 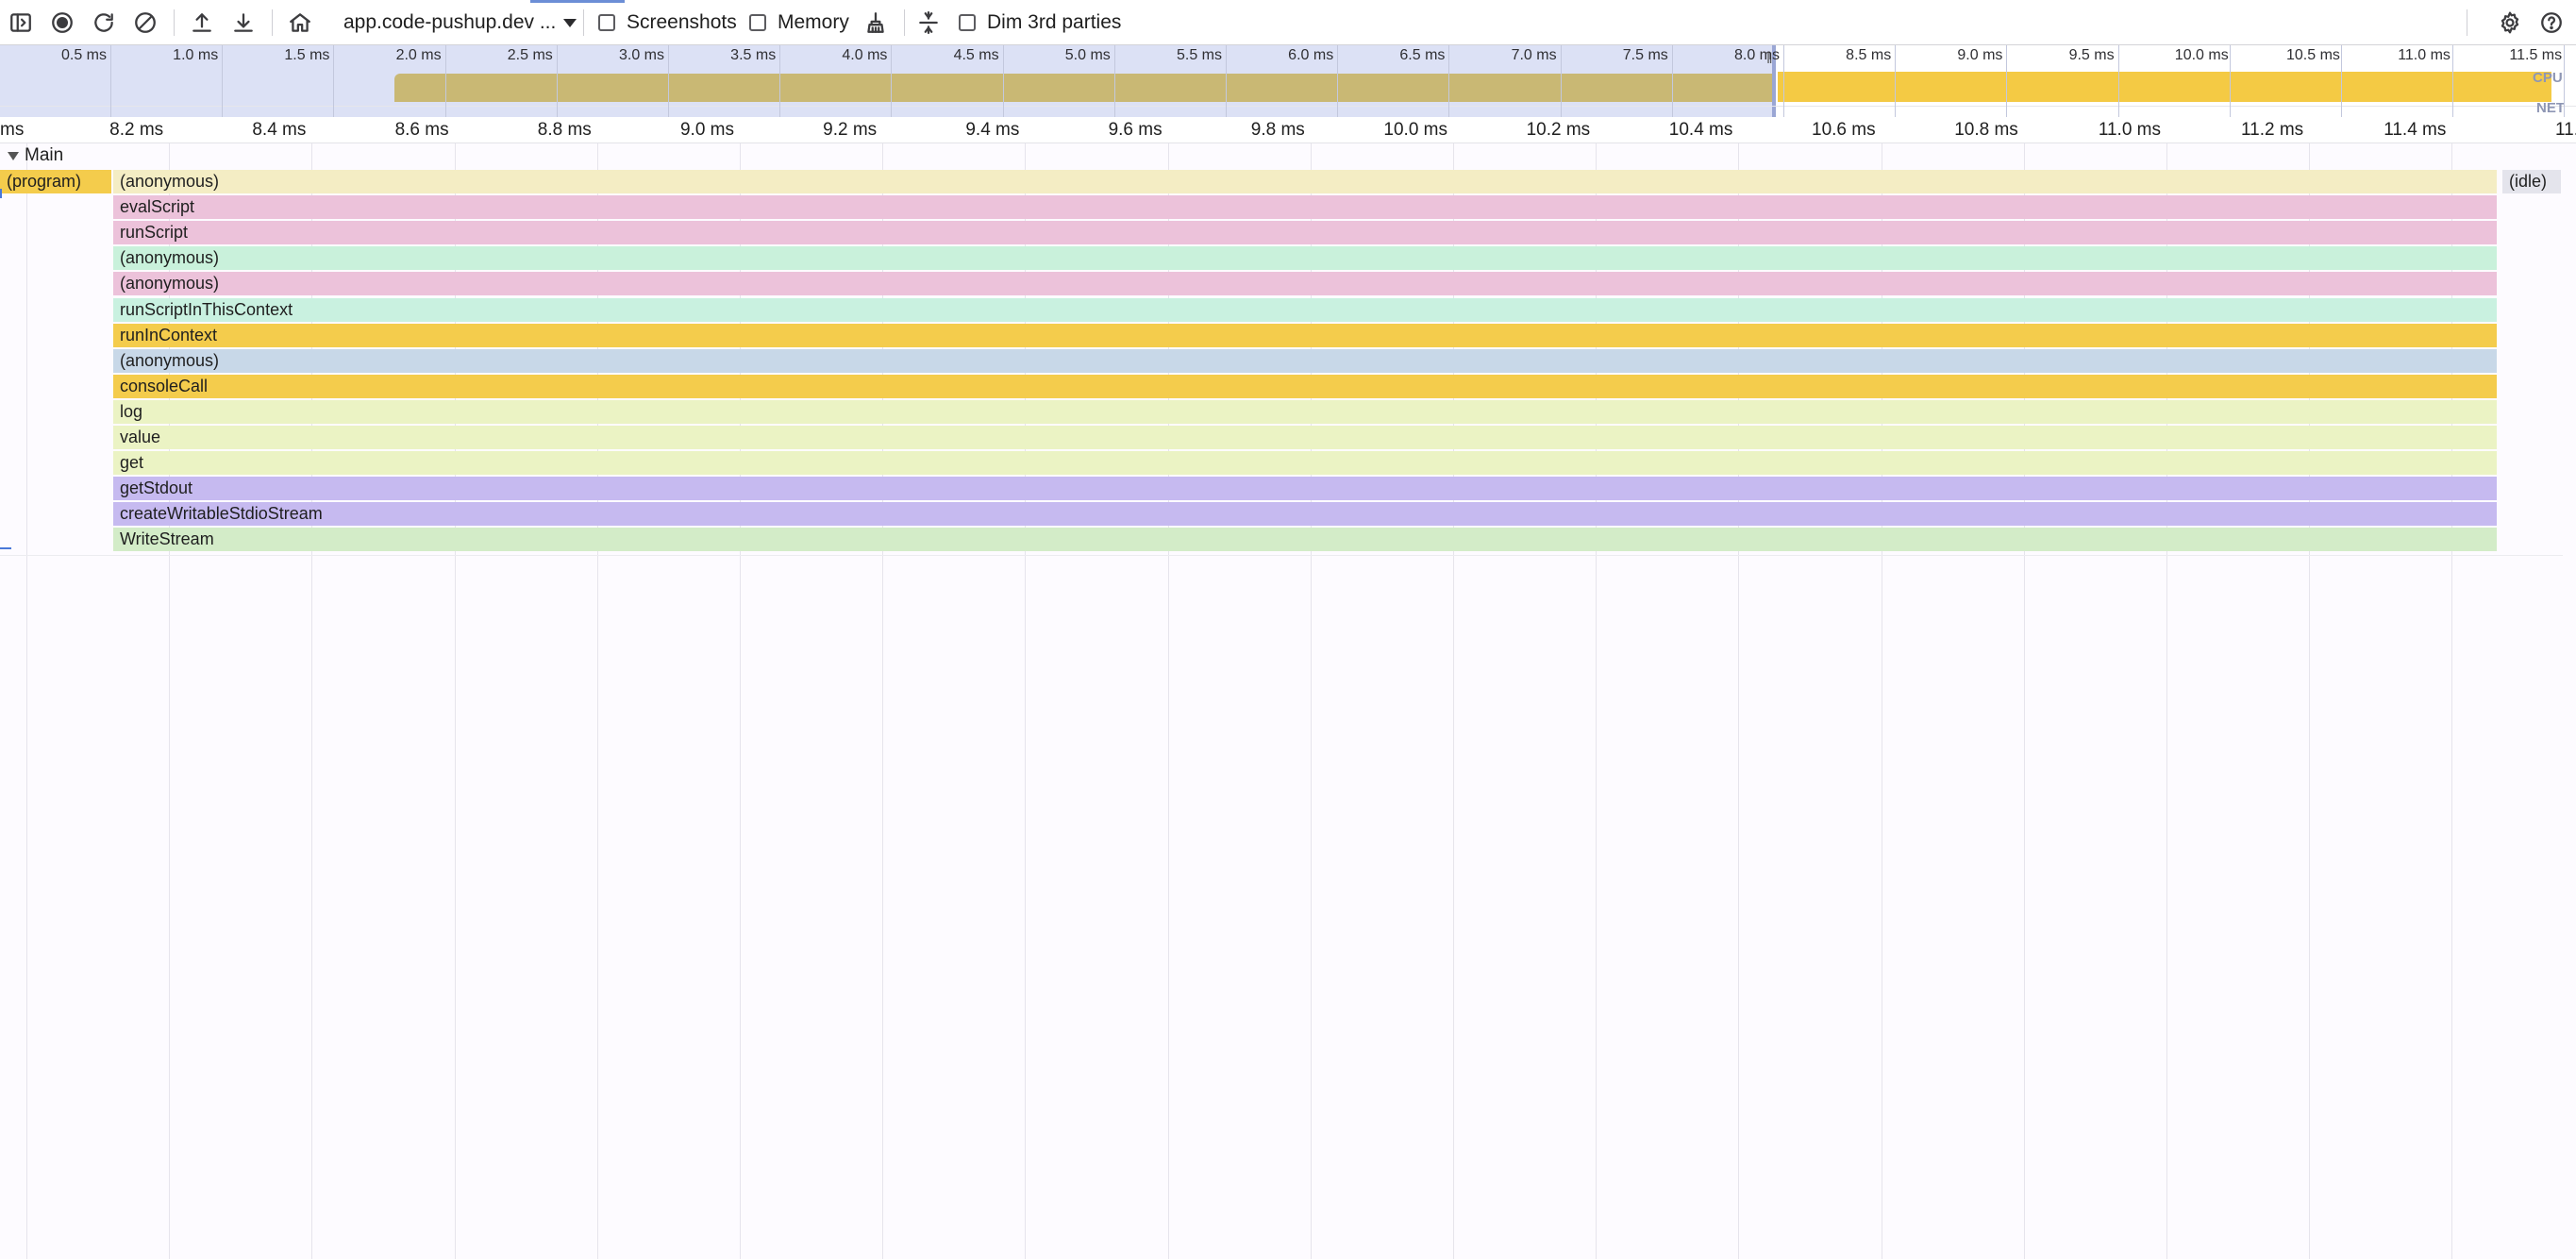 What do you see at coordinates (202, 23) in the screenshot?
I see `load-profile-button` at bounding box center [202, 23].